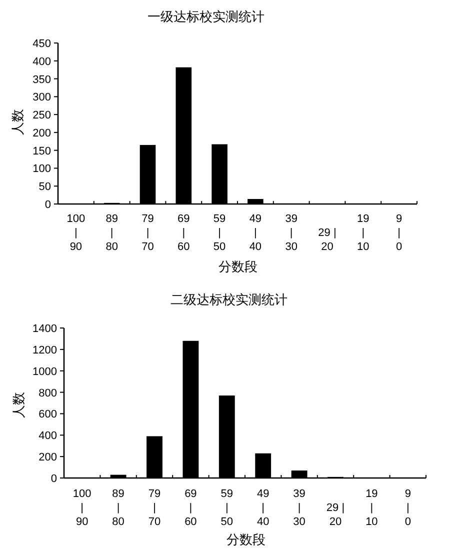  What do you see at coordinates (206, 16) in the screenshot?
I see `chart-title: 一级达标校实测统计` at bounding box center [206, 16].